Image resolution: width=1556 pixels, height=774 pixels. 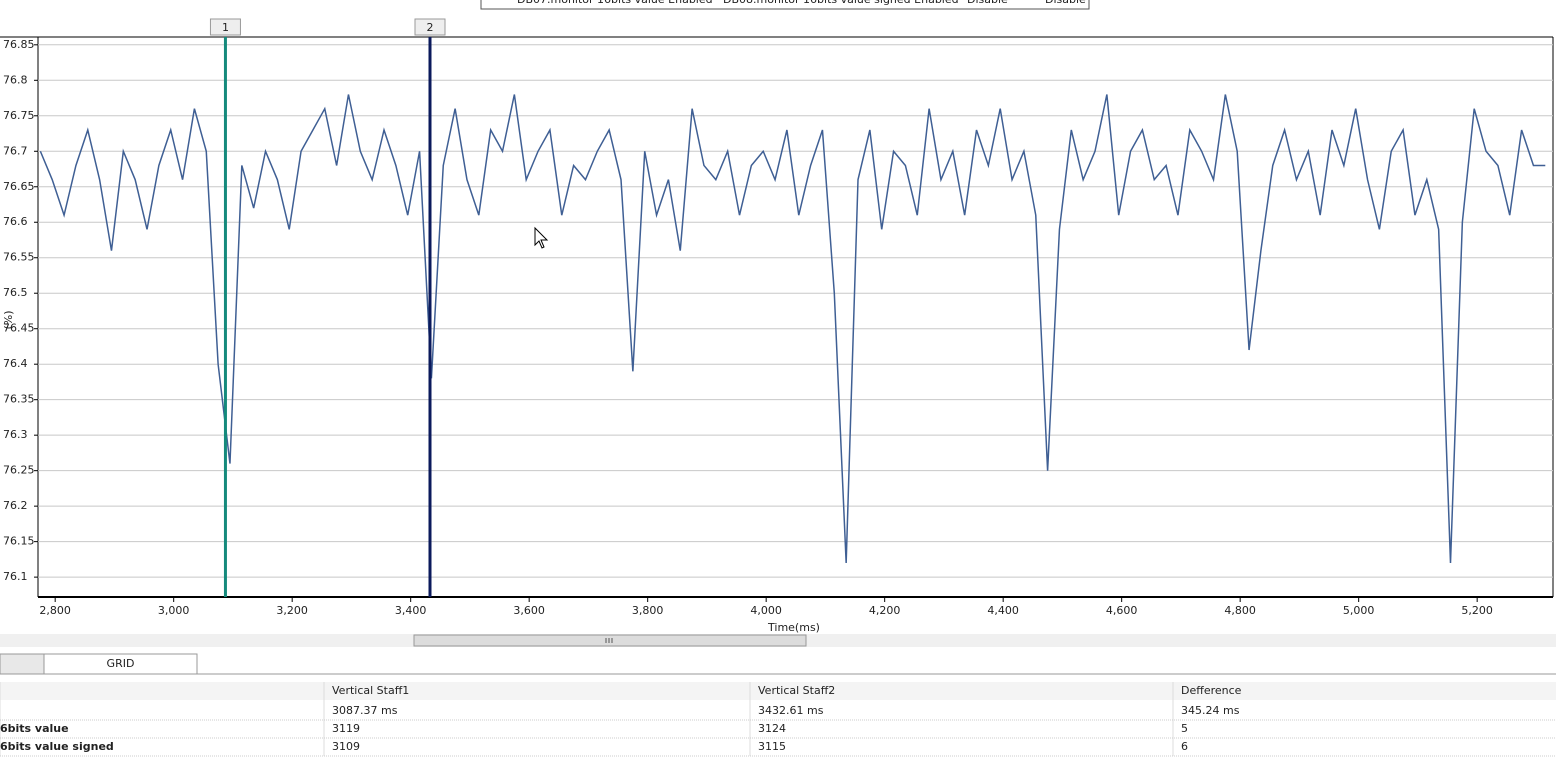 What do you see at coordinates (19, 541) in the screenshot?
I see `y-tick-label: 76.15` at bounding box center [19, 541].